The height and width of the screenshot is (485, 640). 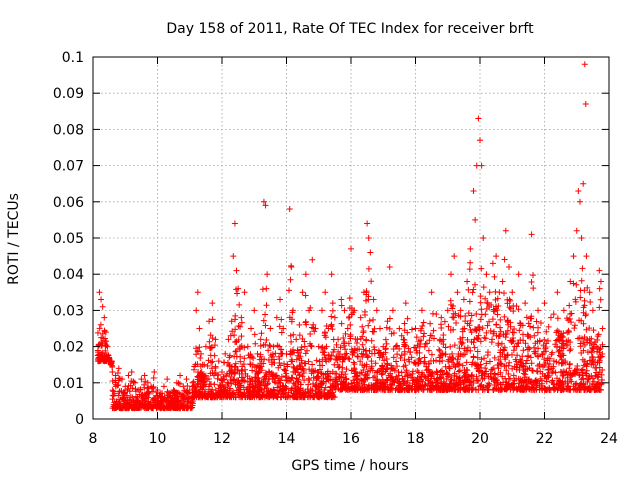 I want to click on y-tick-label: 0.02, so click(x=68, y=348).